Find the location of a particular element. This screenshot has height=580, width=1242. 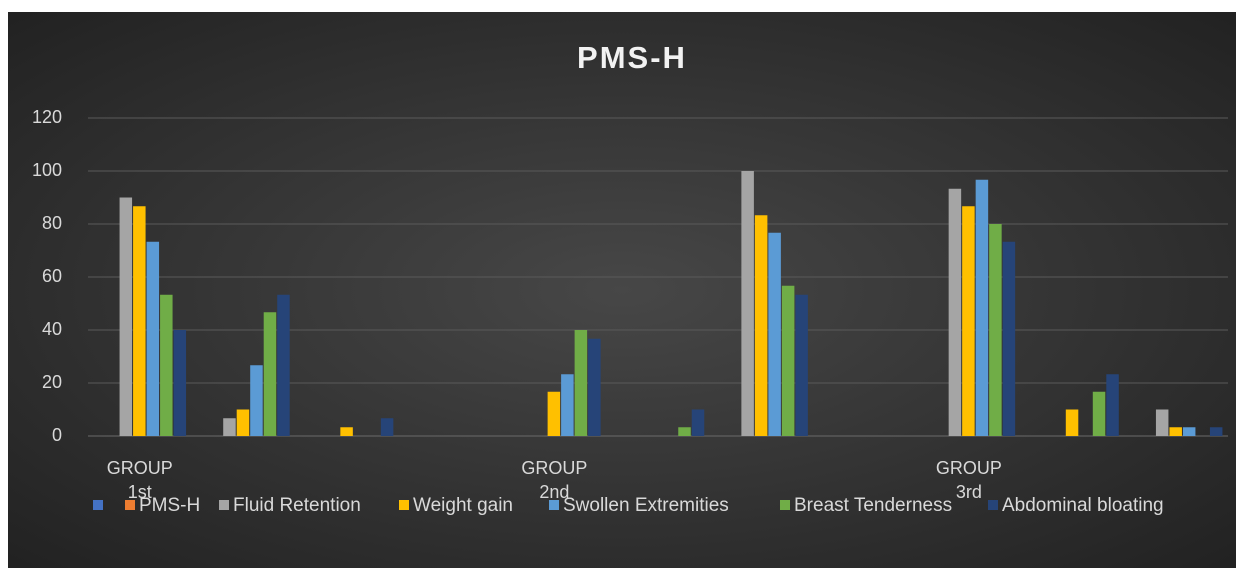

legend-label: Fluid Retention is located at coordinates (297, 505).